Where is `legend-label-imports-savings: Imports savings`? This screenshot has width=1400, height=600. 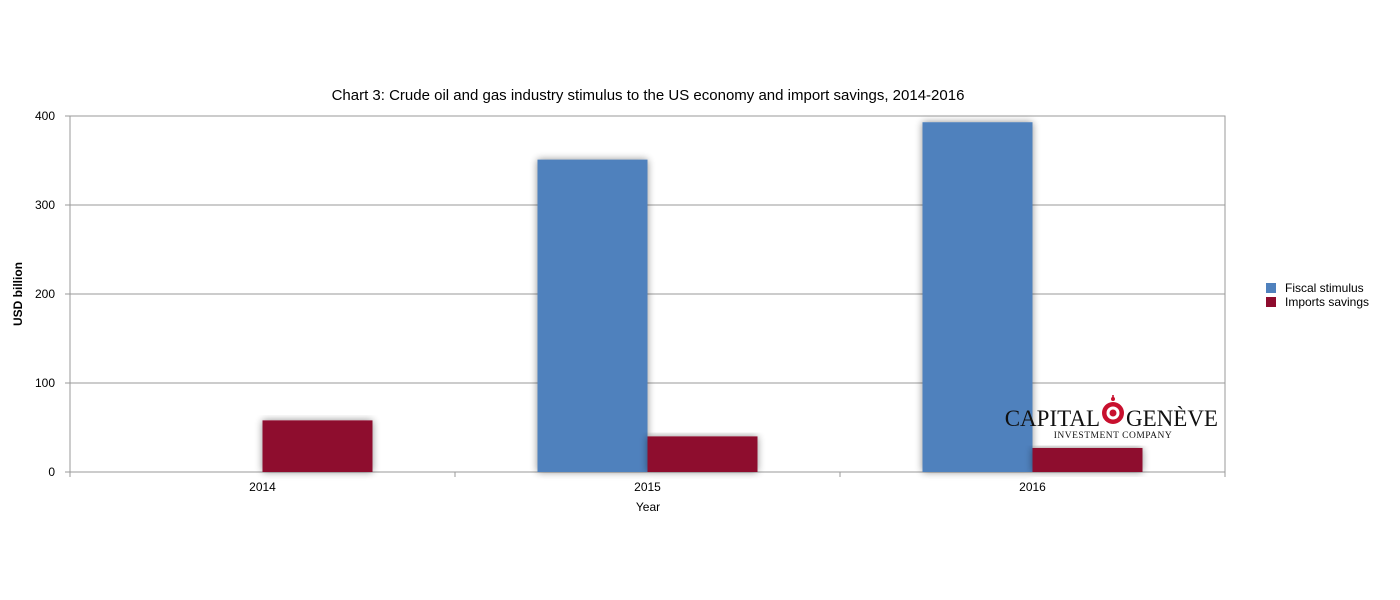
legend-label-imports-savings: Imports savings is located at coordinates (1327, 302).